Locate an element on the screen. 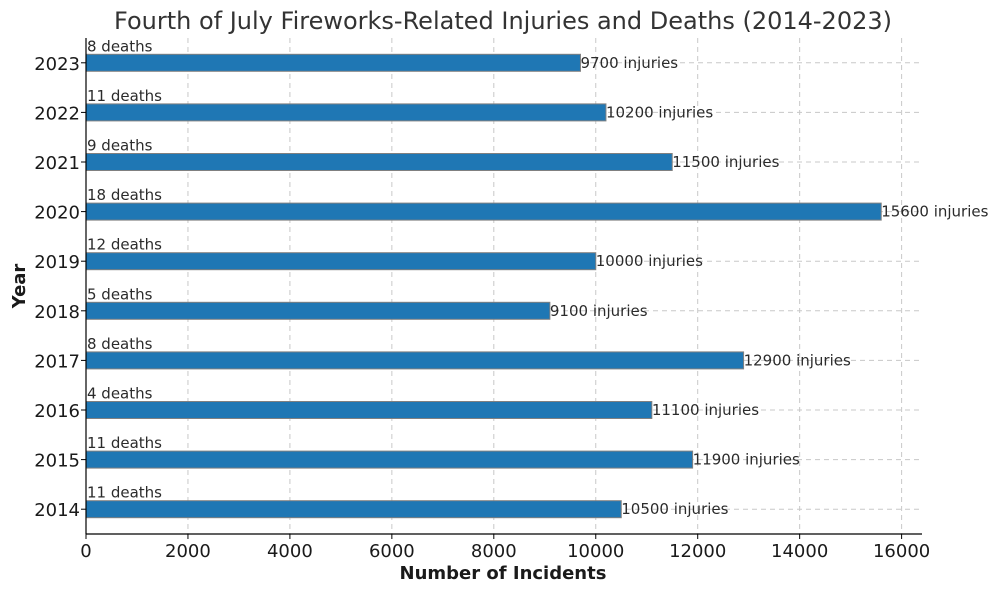 This screenshot has height=593, width=1000. x-tick-label: 4000 is located at coordinates (290, 551).